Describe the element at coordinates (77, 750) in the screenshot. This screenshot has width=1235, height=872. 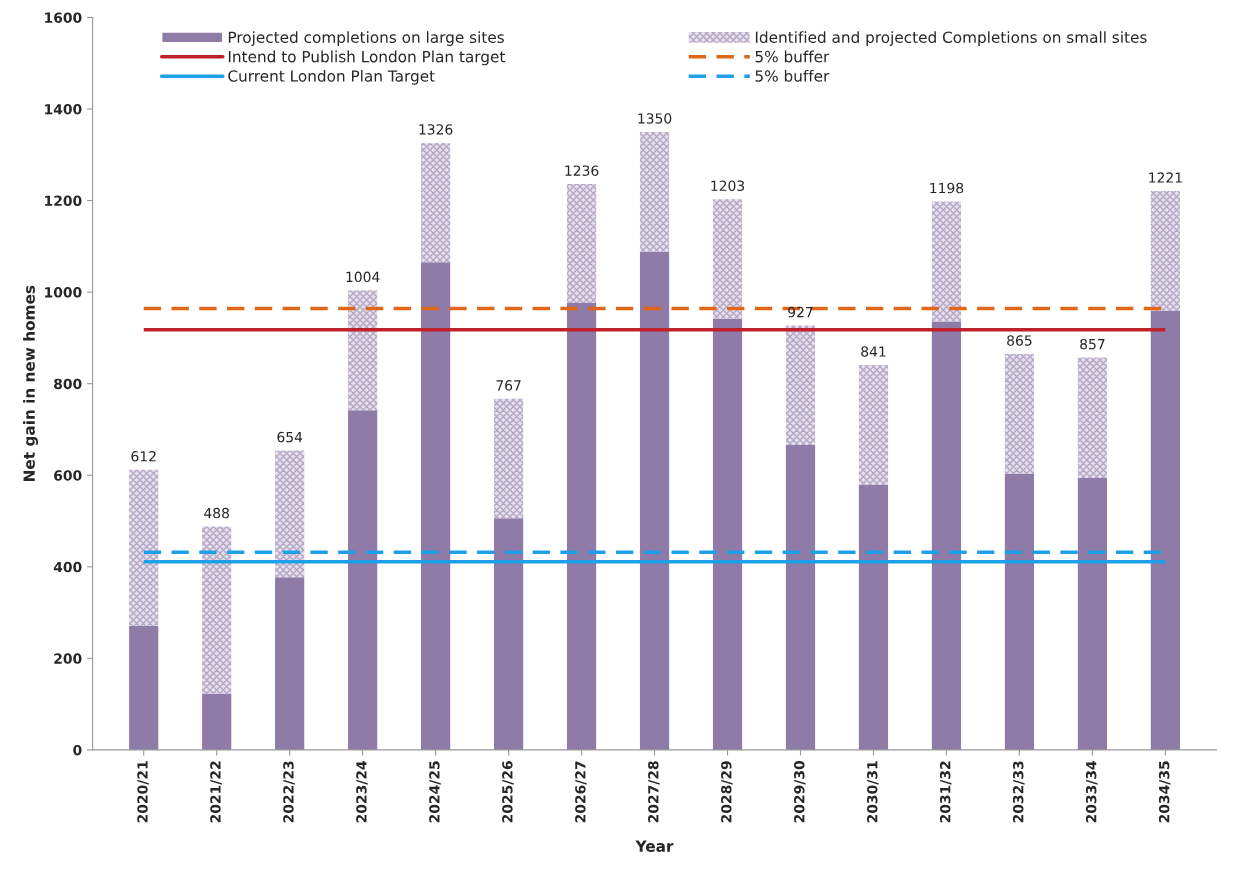
I see `y-tick-label: 0` at that location.